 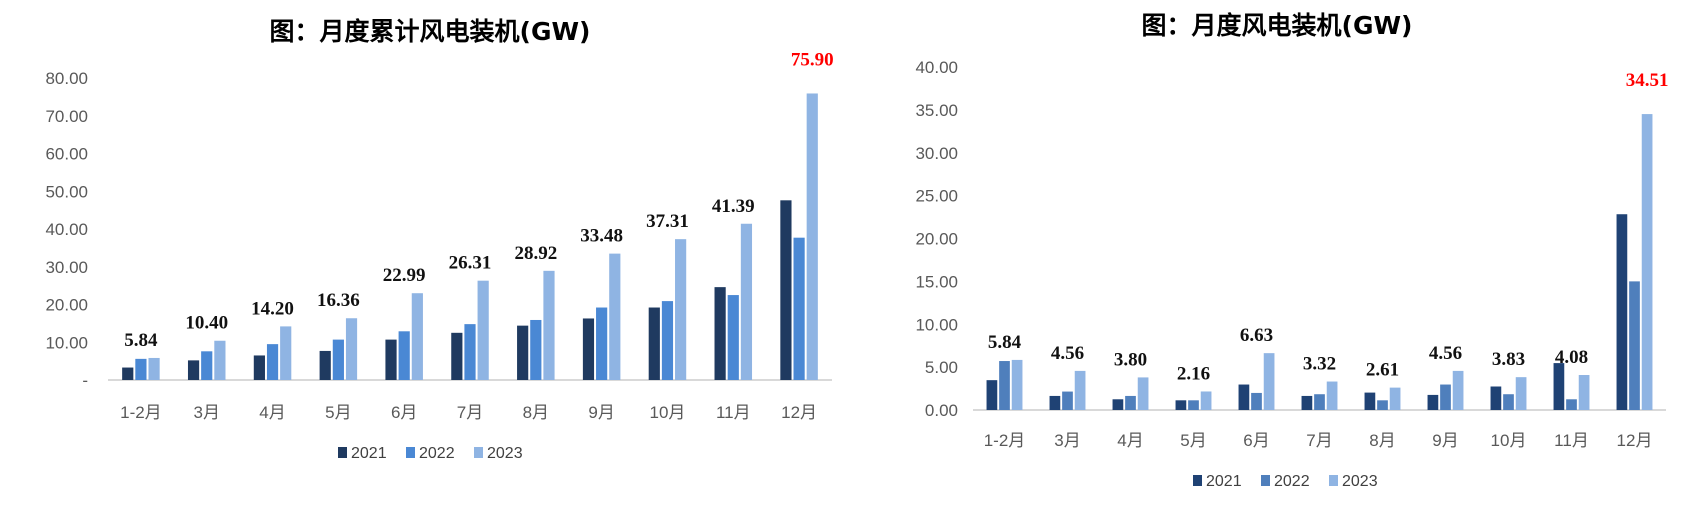 What do you see at coordinates (1635, 440) in the screenshot?
I see `x-tick-label: 12月` at bounding box center [1635, 440].